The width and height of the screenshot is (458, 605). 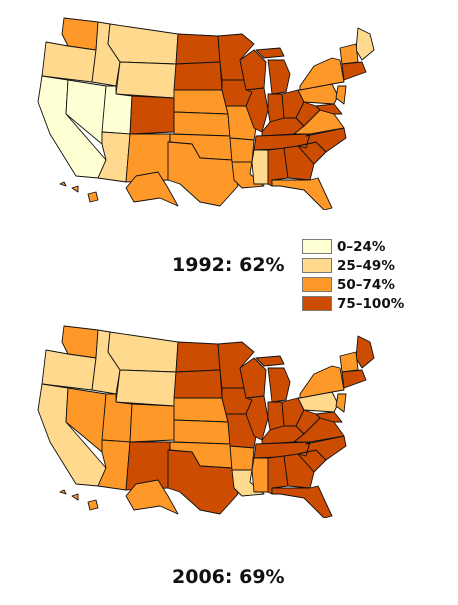 I want to click on legend-item: 0–24%, so click(x=353, y=246).